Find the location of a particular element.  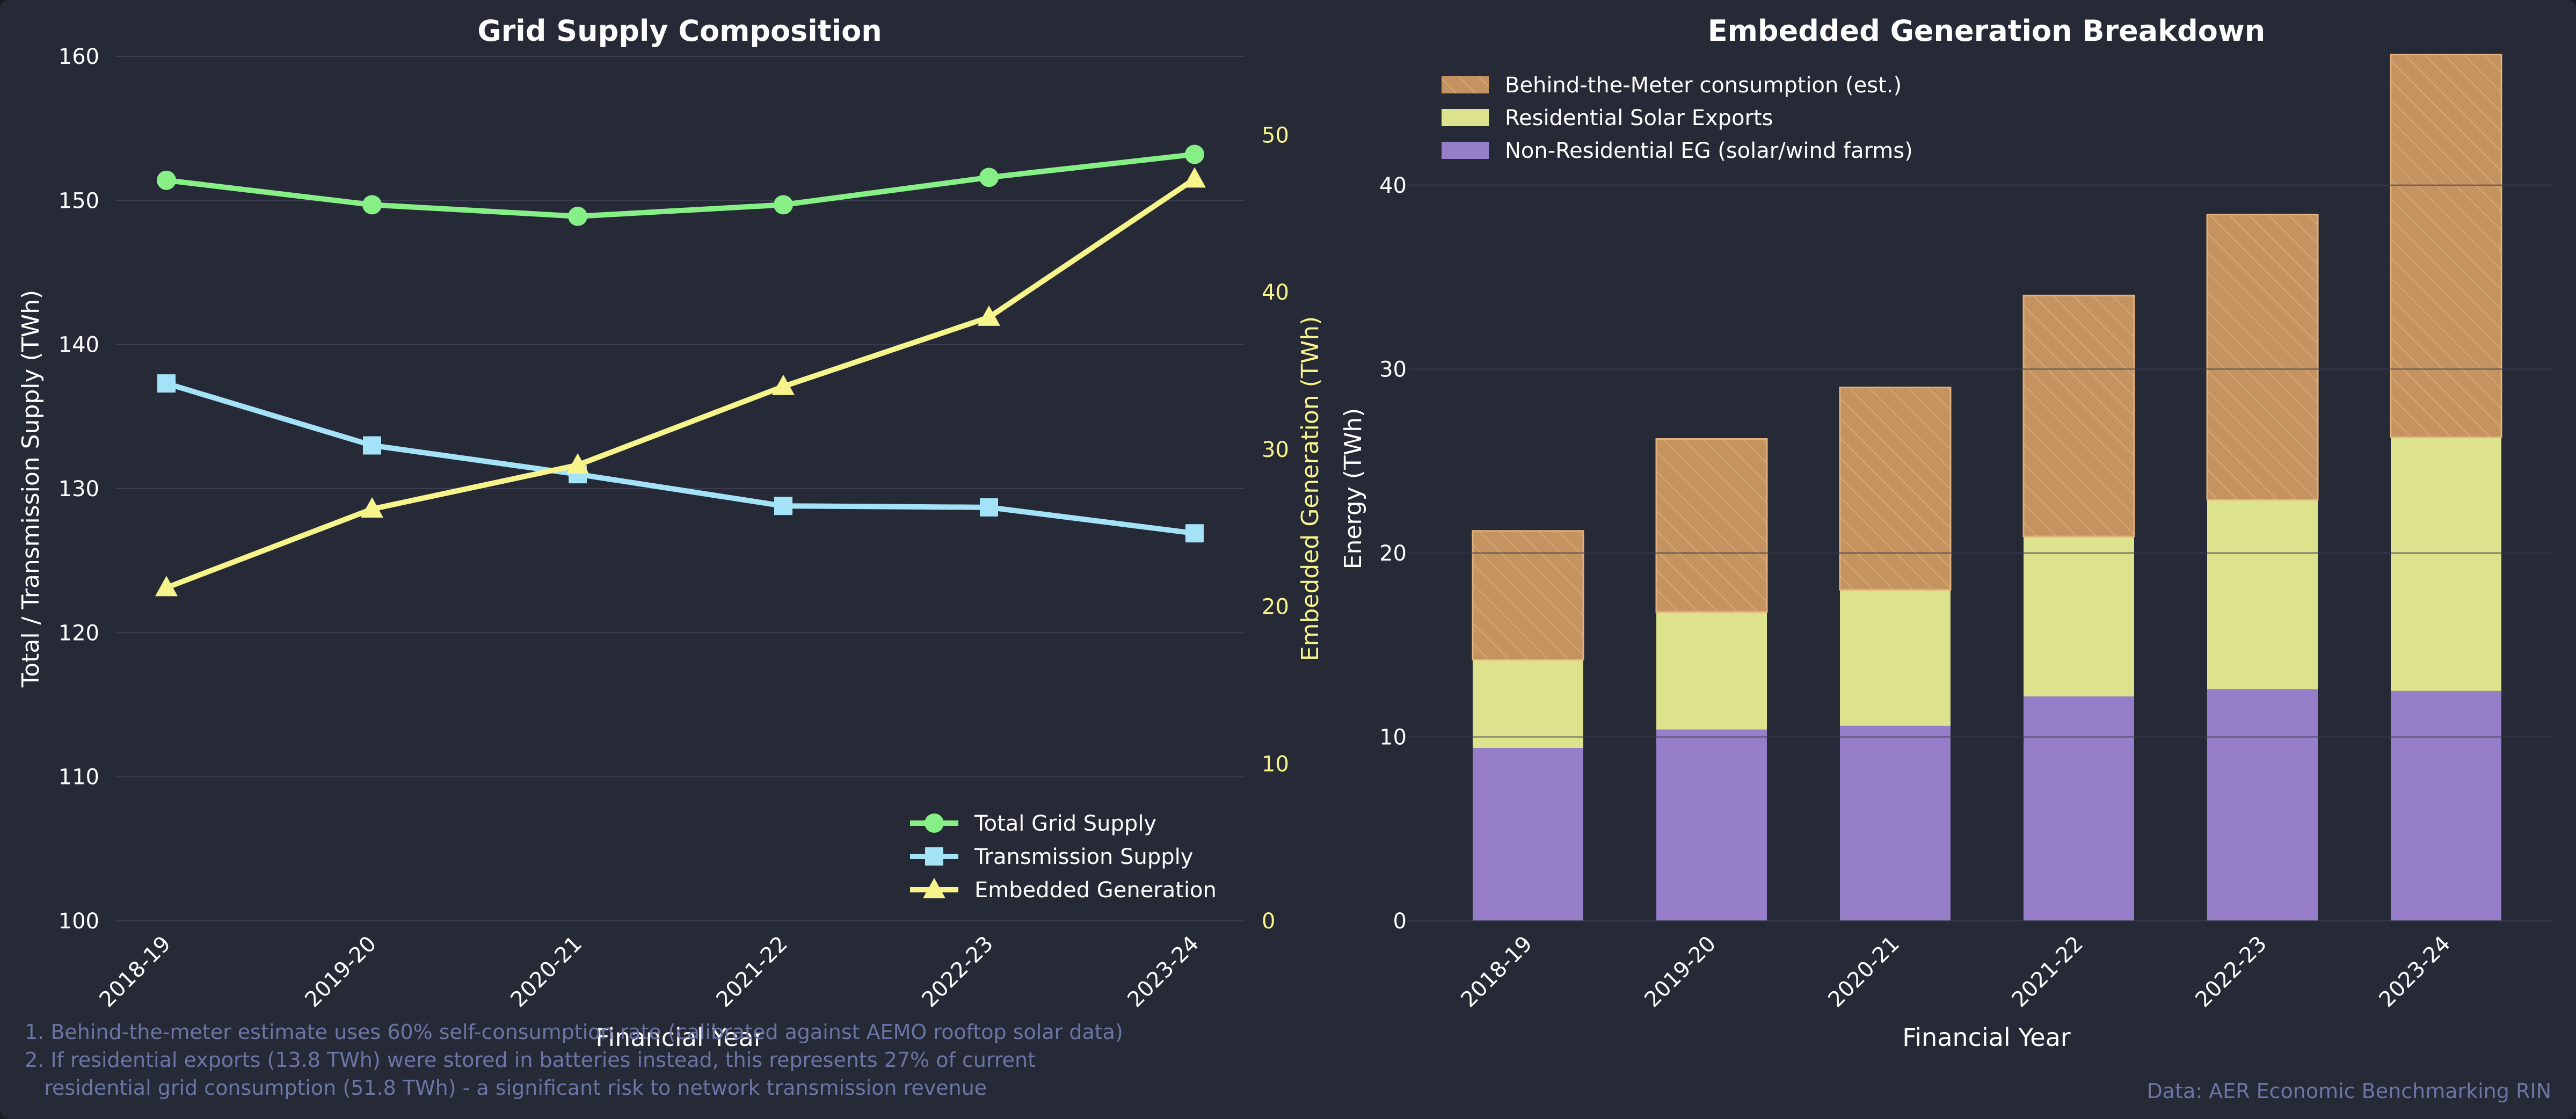

right-x-tick-label: 2018-19 is located at coordinates (1496, 972).